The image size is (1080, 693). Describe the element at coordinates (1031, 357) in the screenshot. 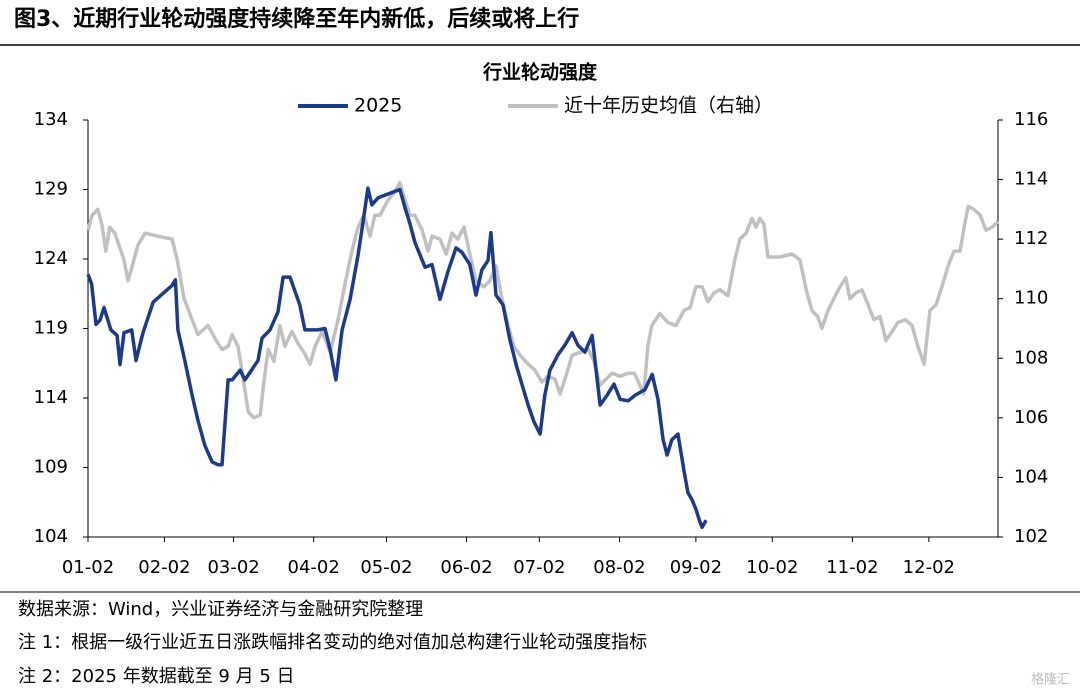

I see `y2-tick-label: 108` at that location.